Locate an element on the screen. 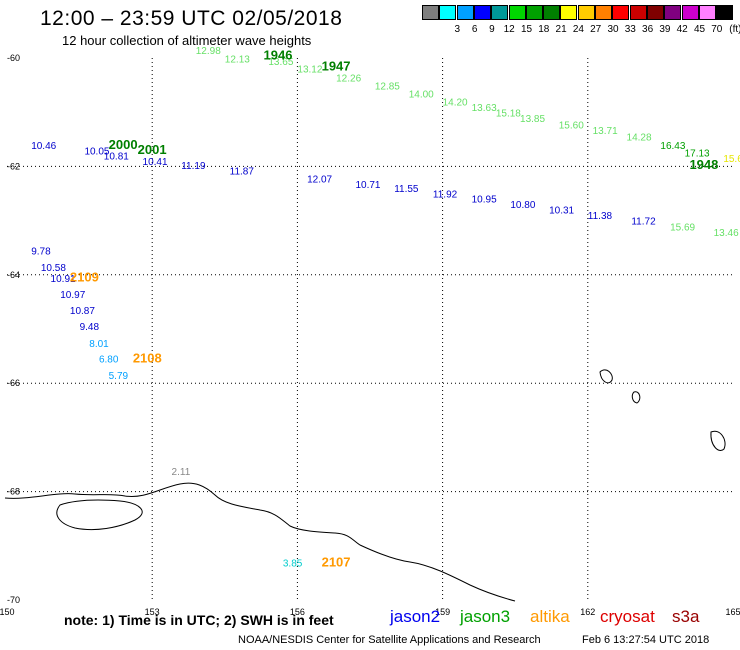  wave-height-value: 15.69 is located at coordinates (682, 227).